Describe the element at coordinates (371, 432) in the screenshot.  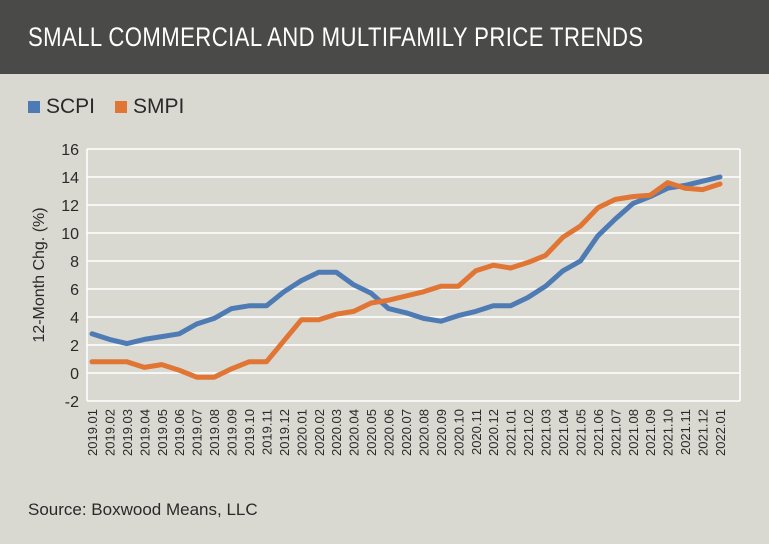
I see `x-tick-label: 2020.05` at that location.